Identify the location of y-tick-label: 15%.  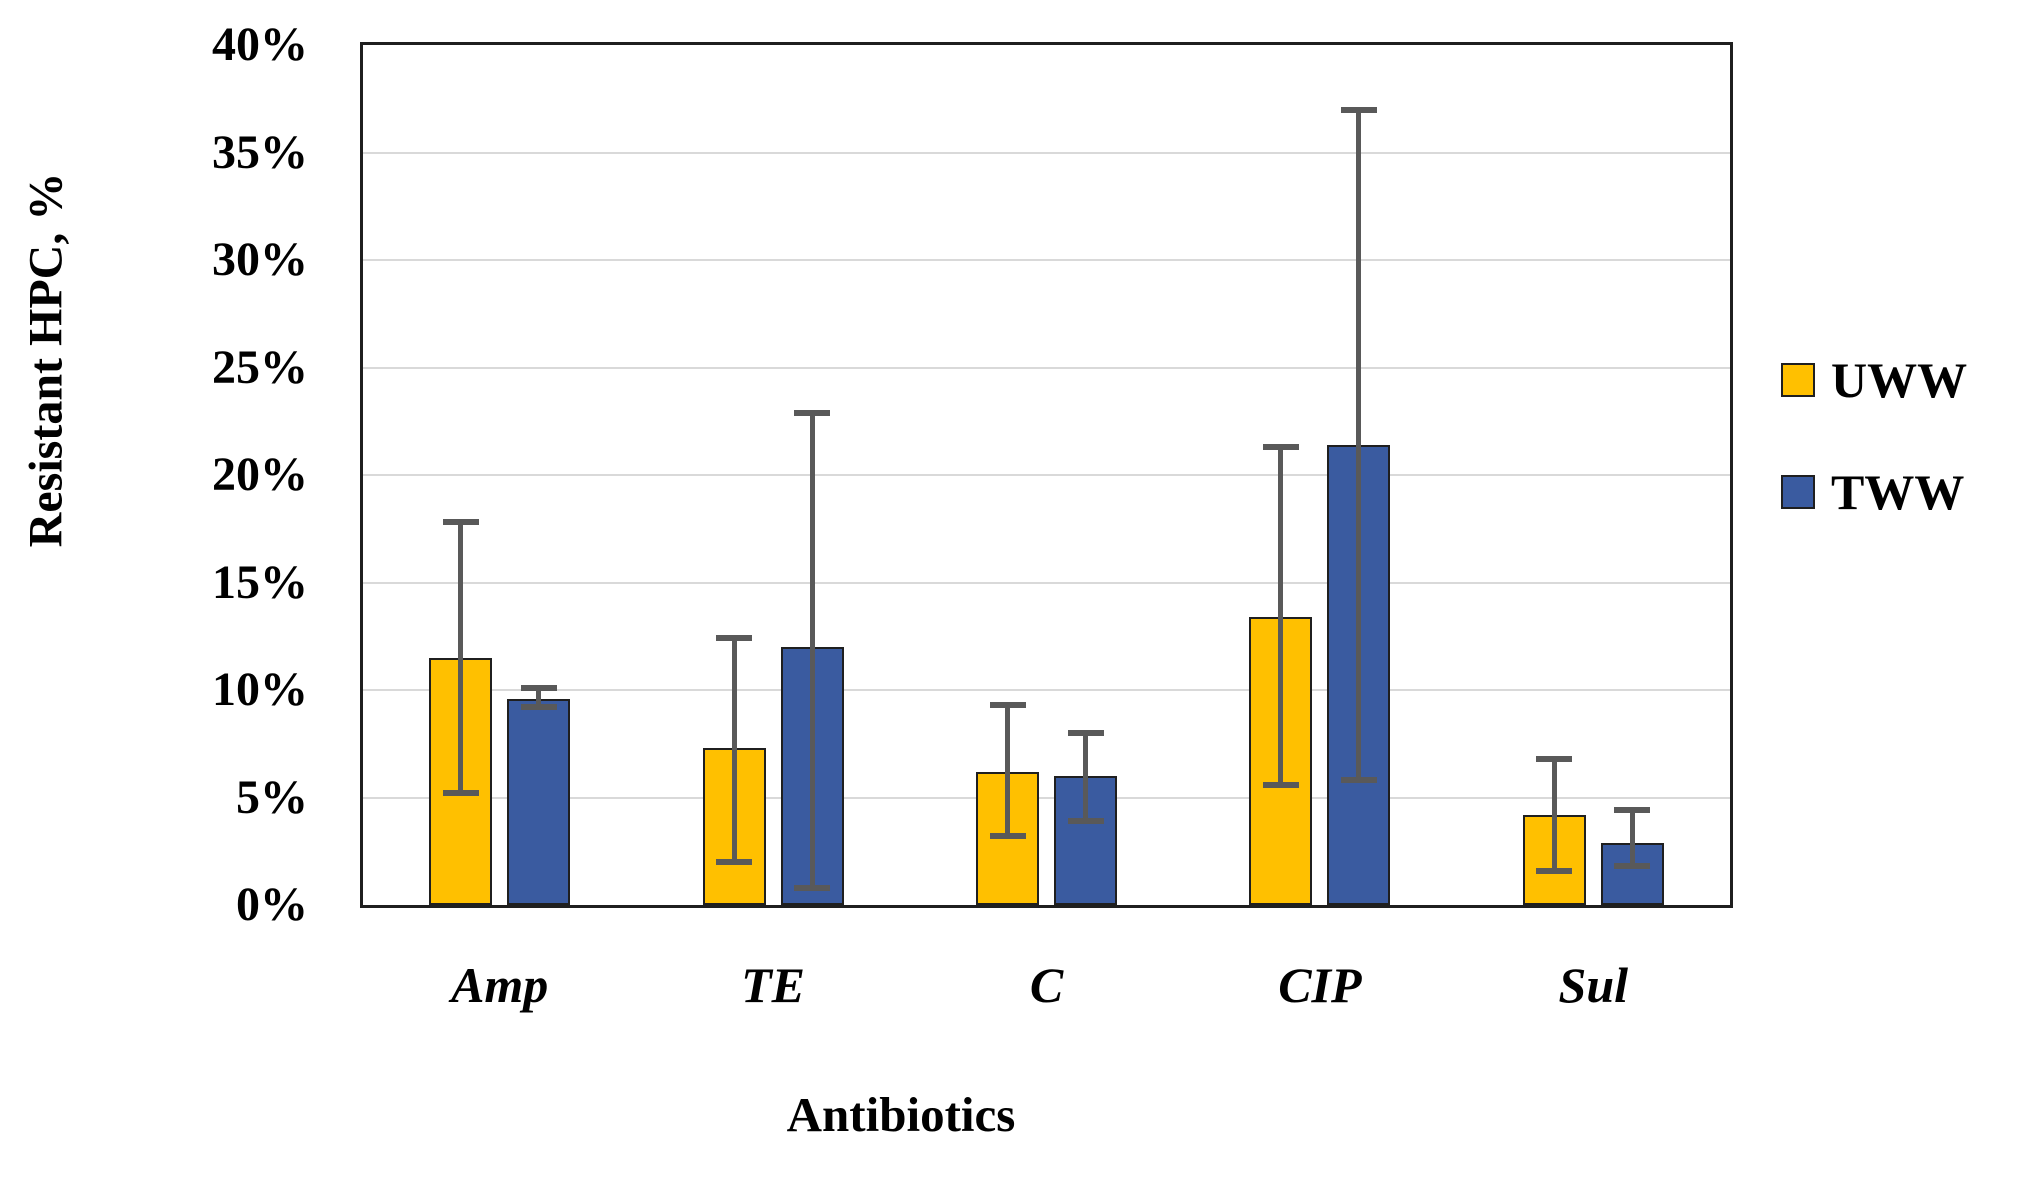
(260, 582).